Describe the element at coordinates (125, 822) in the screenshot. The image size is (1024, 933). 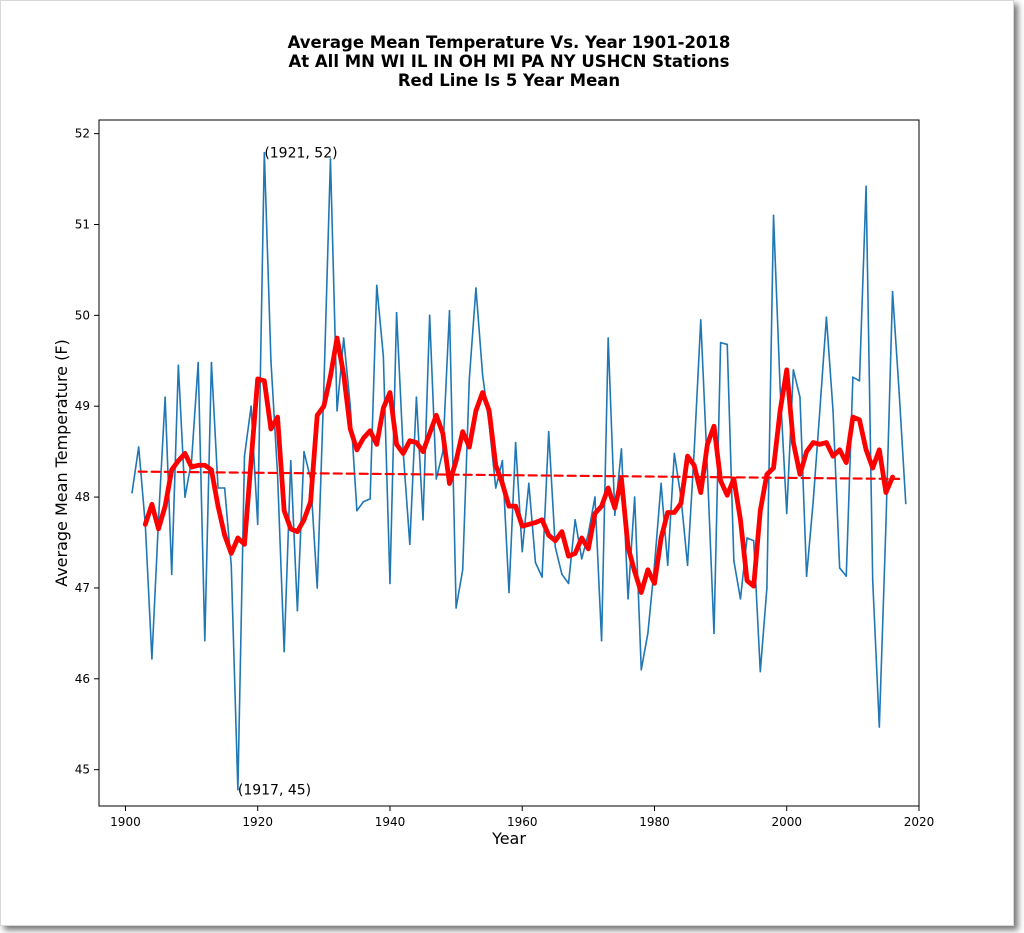
I see `x-tick-label: 1900` at that location.